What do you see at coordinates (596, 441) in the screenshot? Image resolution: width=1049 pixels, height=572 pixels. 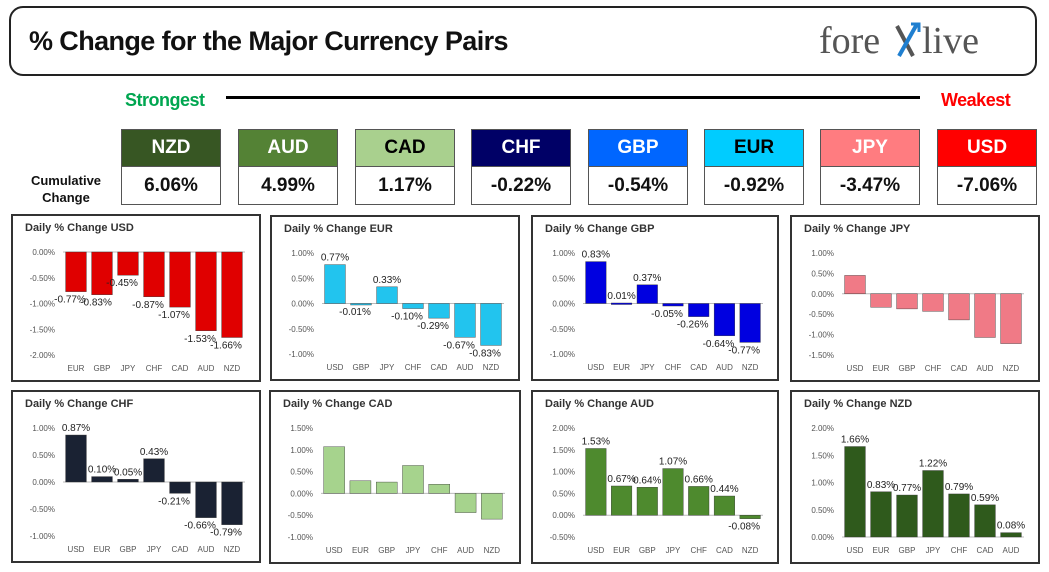 I see `data-label: 1.53%` at bounding box center [596, 441].